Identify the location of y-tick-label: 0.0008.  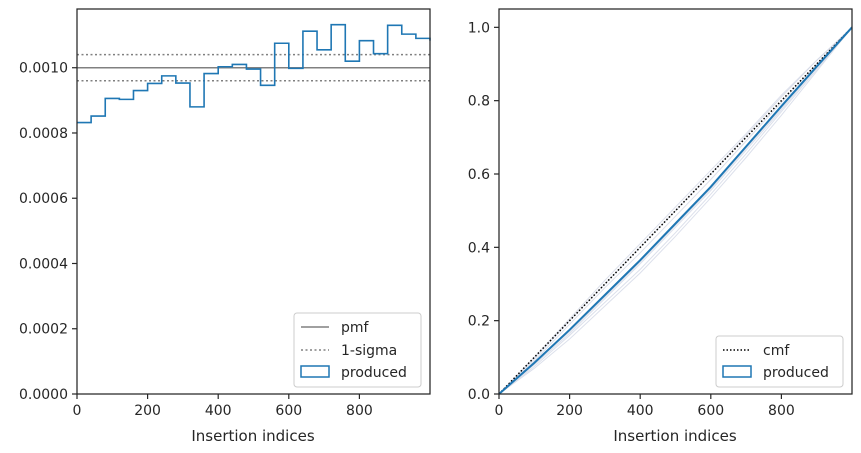
(43, 134).